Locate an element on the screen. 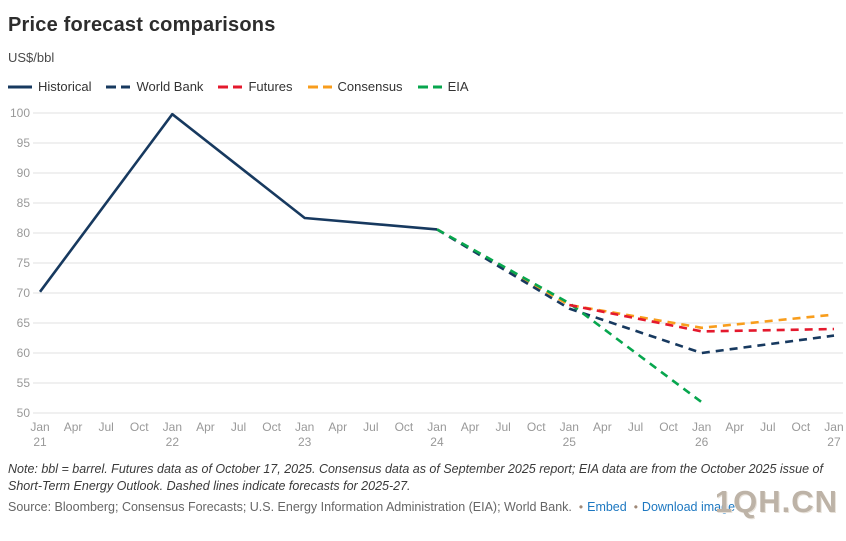 This screenshot has width=846, height=541. watermark: 1QH.CN is located at coordinates (776, 501).